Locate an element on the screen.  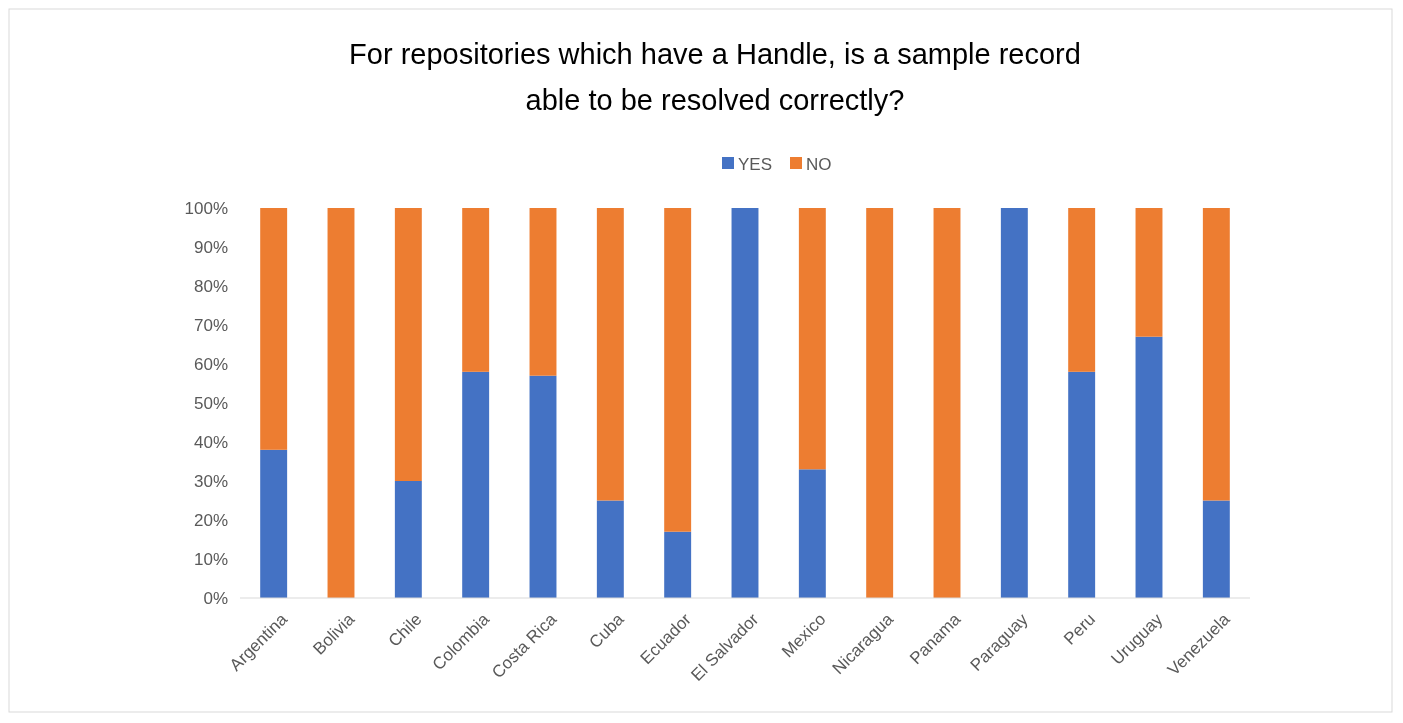
chart-title: For repositories which have a Handle, is a sample record able to be resolved correctly? is located at coordinates (715, 77).